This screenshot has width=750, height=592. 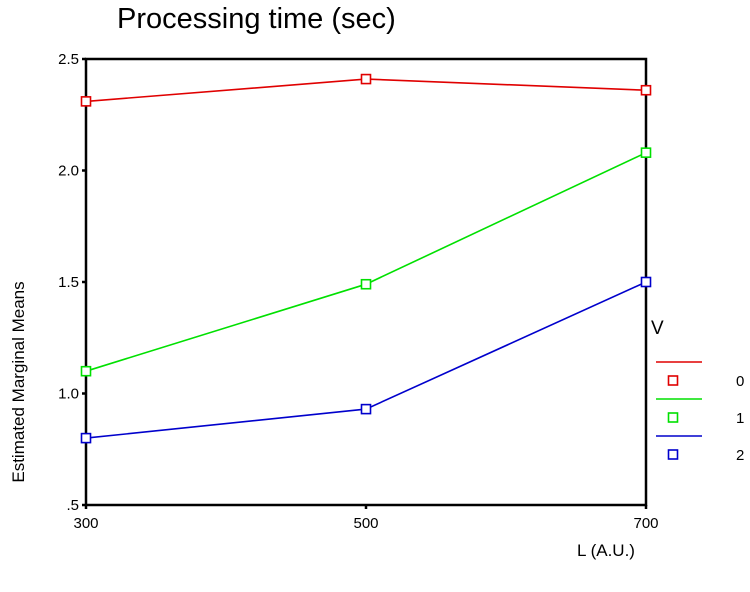 What do you see at coordinates (68, 59) in the screenshot?
I see `y-tick-label: 2.5` at bounding box center [68, 59].